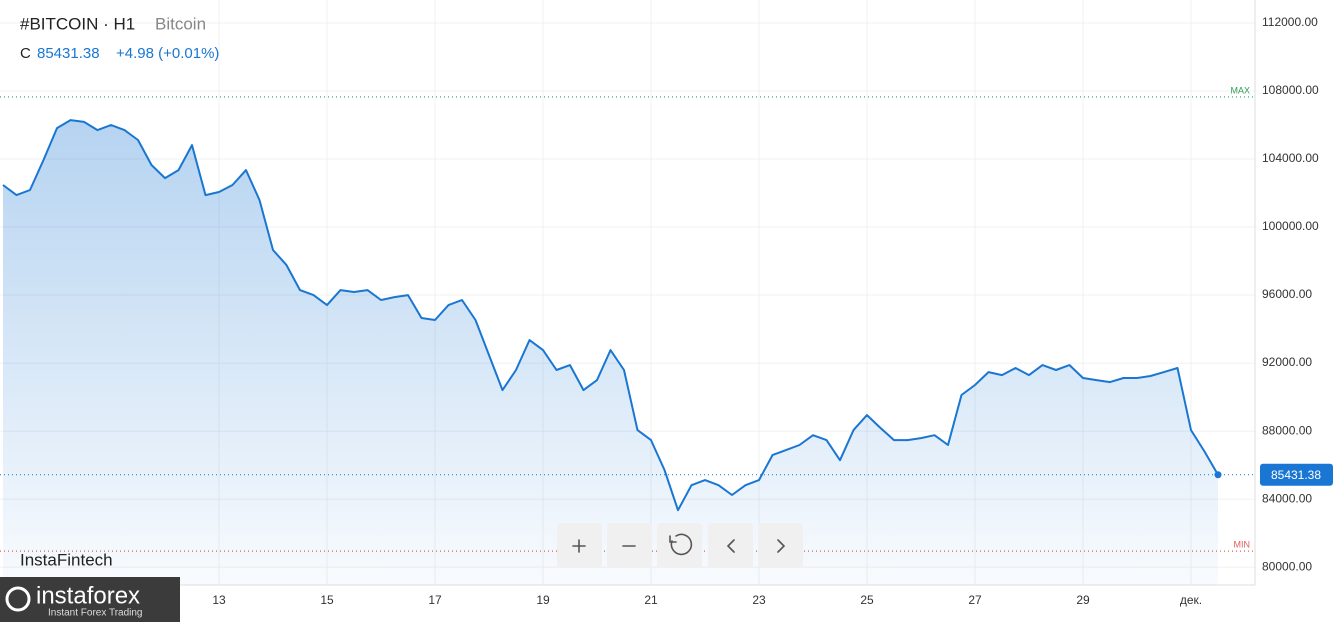 Image resolution: width=1335 pixels, height=622 pixels. I want to click on x-tick-label: 21, so click(651, 600).